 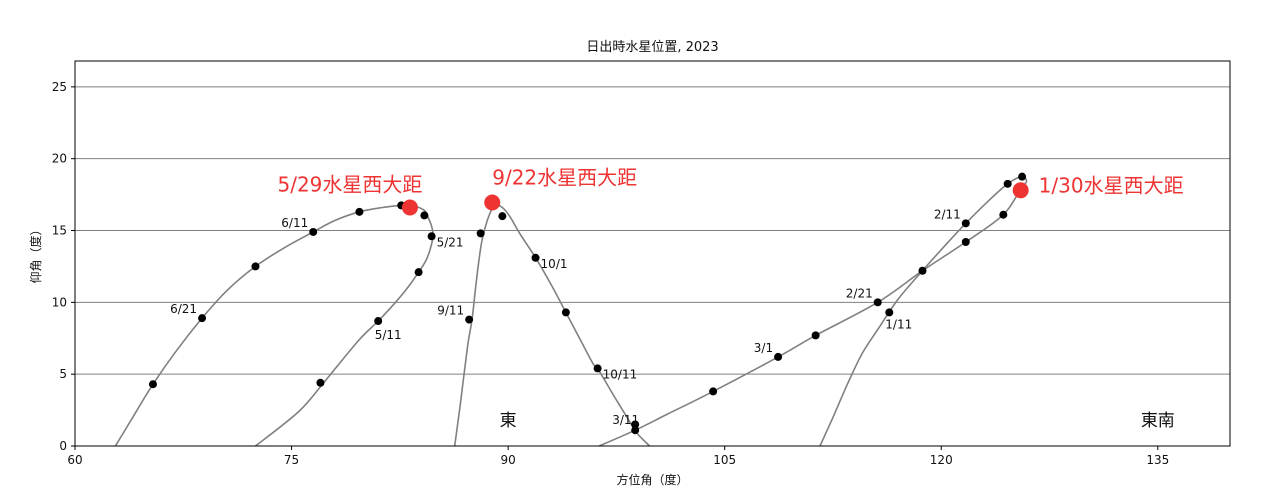 I want to click on greatest-elongation-label: 1/30水星西大距, so click(x=1111, y=185).